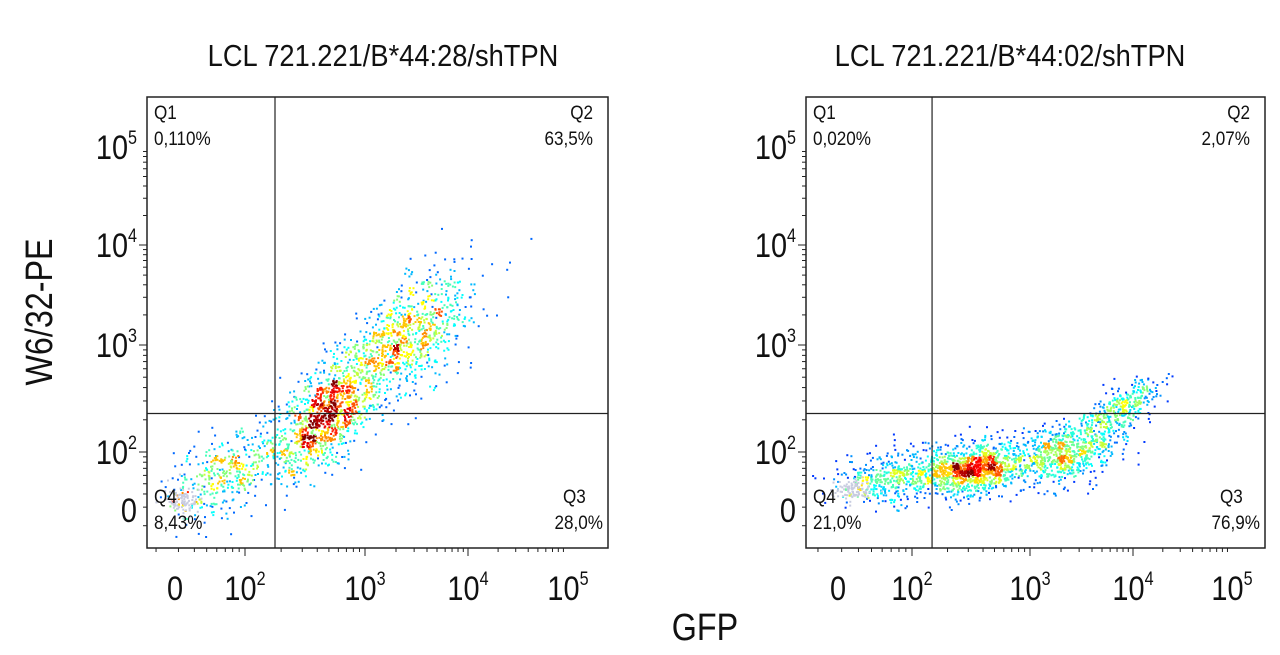 This screenshot has height=655, width=1280. I want to click on y-tick-label: 105, so click(116, 147).